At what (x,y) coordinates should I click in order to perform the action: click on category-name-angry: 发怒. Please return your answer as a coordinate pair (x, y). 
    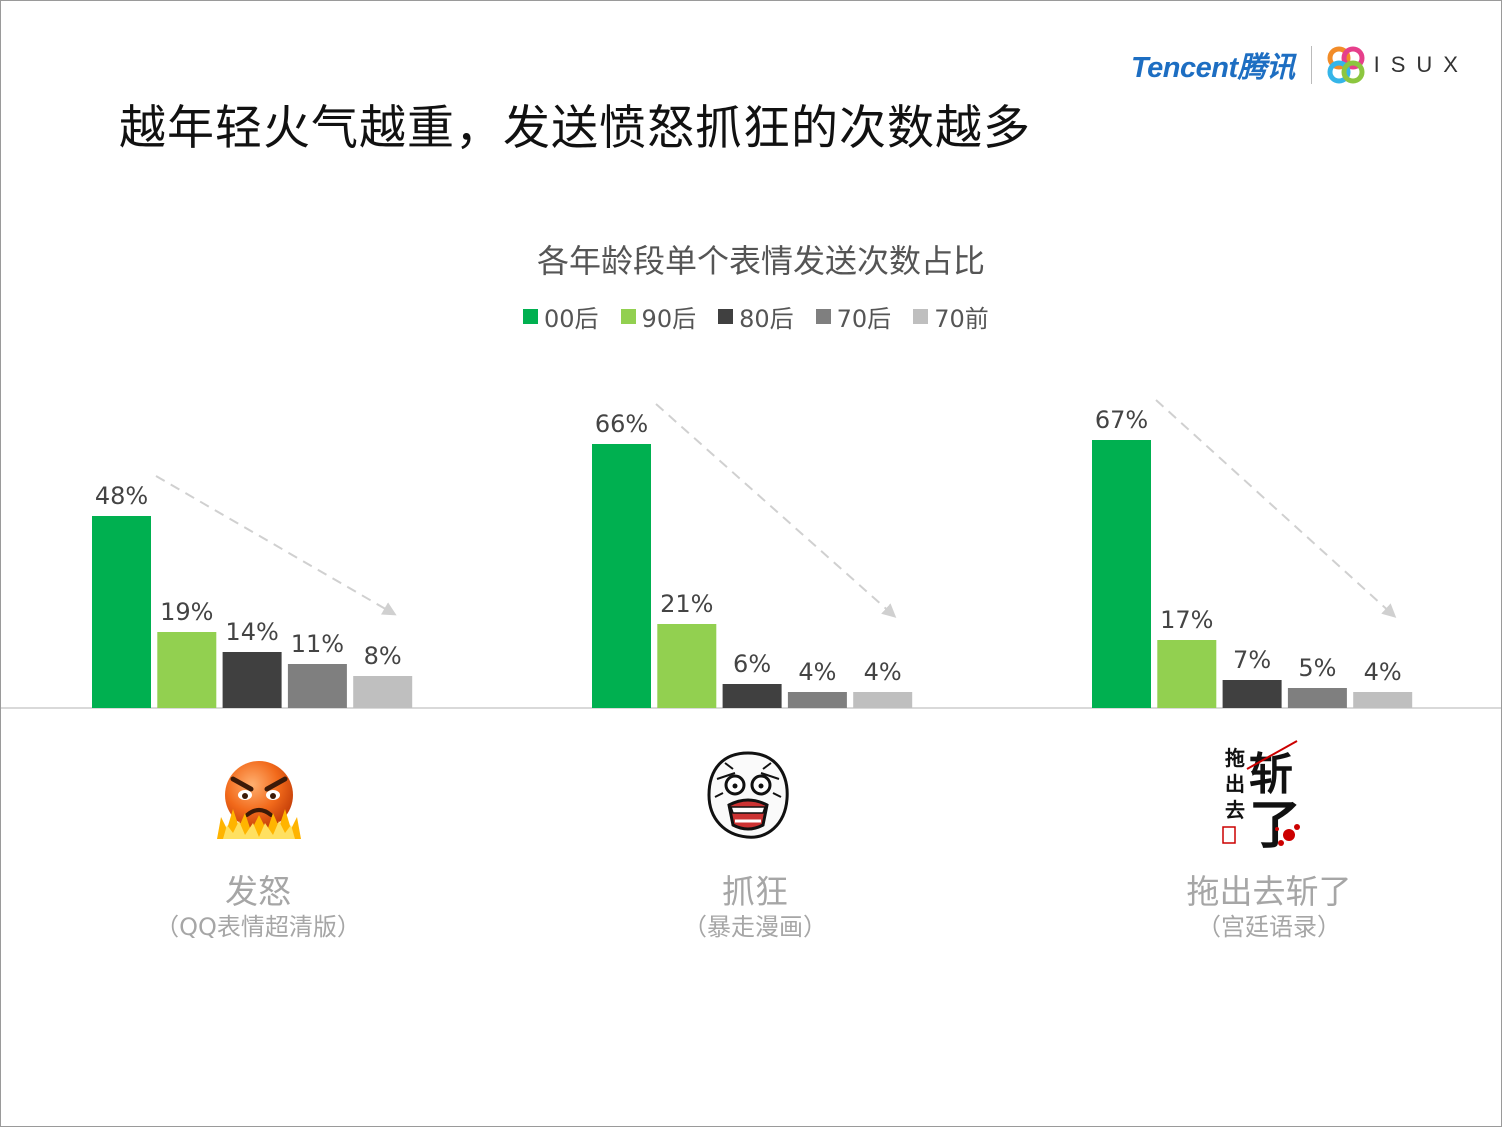
    Looking at the image, I should click on (258, 891).